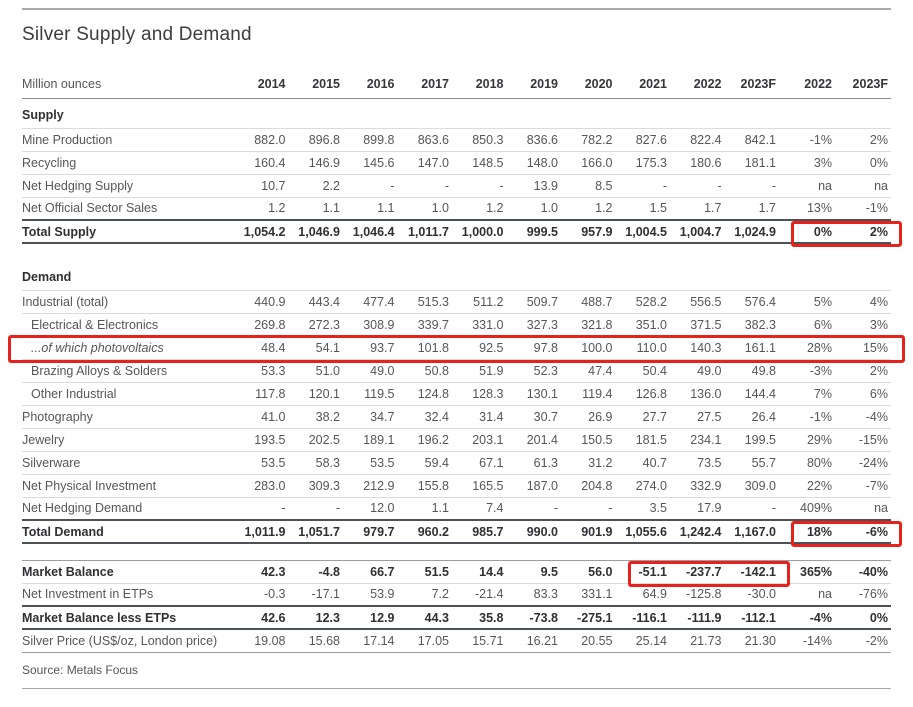  I want to click on value-cell: 160.4, so click(261, 163).